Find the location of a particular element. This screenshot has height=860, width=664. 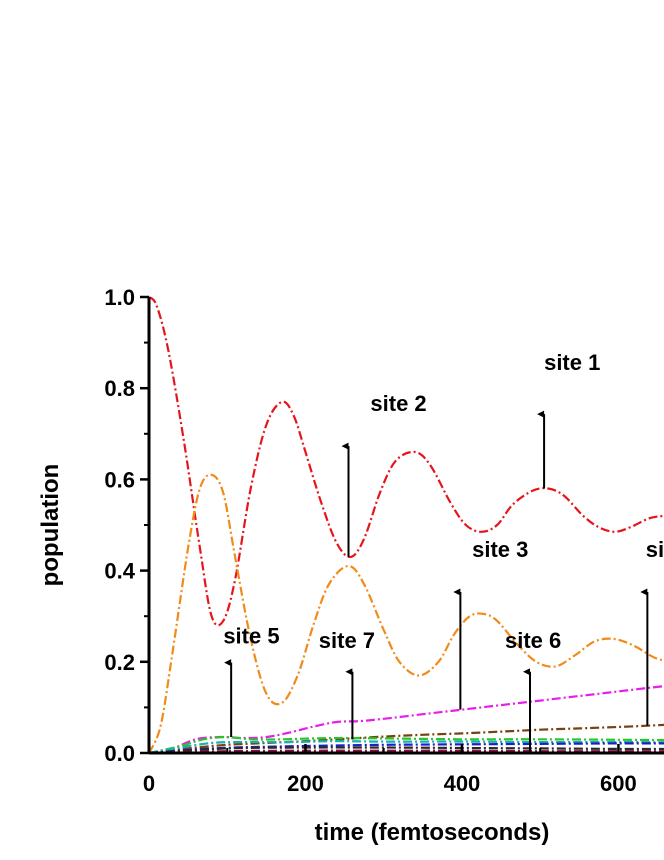

y-tick-label: 0.8 is located at coordinates (119, 388).